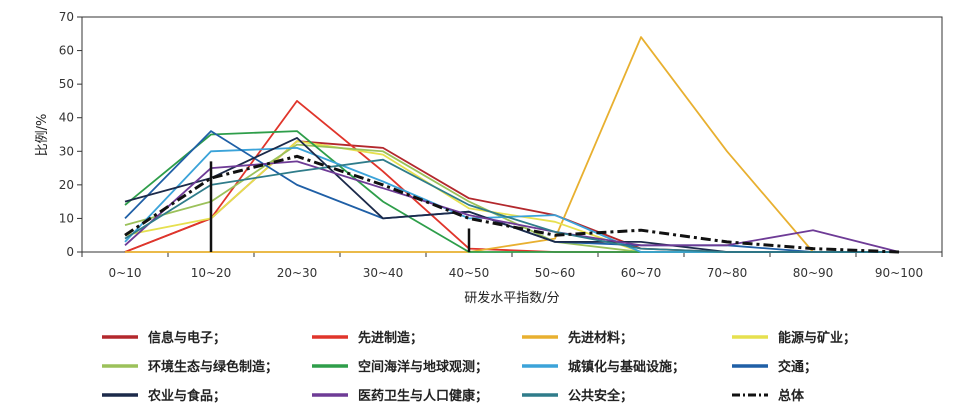 The height and width of the screenshot is (415, 955). Describe the element at coordinates (601, 338) in the screenshot. I see `legend-label: 先进材料；` at that location.